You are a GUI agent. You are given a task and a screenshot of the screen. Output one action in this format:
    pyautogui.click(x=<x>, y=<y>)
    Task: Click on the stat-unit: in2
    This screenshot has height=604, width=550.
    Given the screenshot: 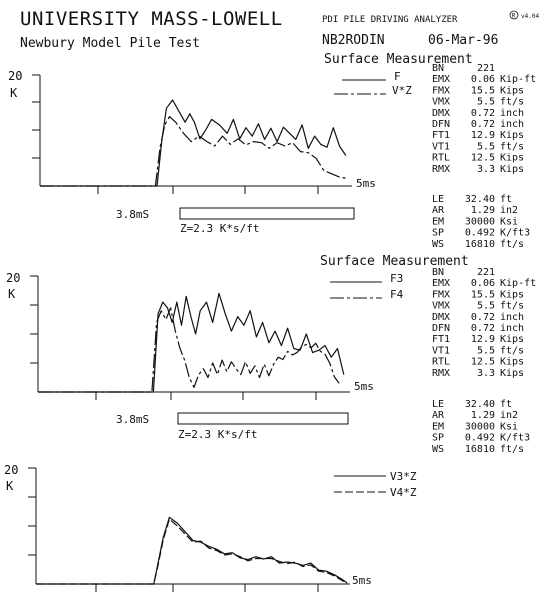 What is the action you would take?
    pyautogui.click(x=509, y=210)
    